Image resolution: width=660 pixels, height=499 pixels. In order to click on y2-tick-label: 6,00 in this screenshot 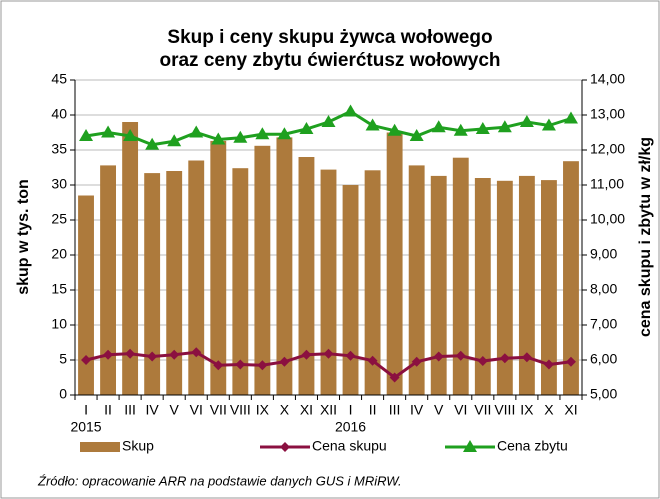, I will do `click(603, 359)`.